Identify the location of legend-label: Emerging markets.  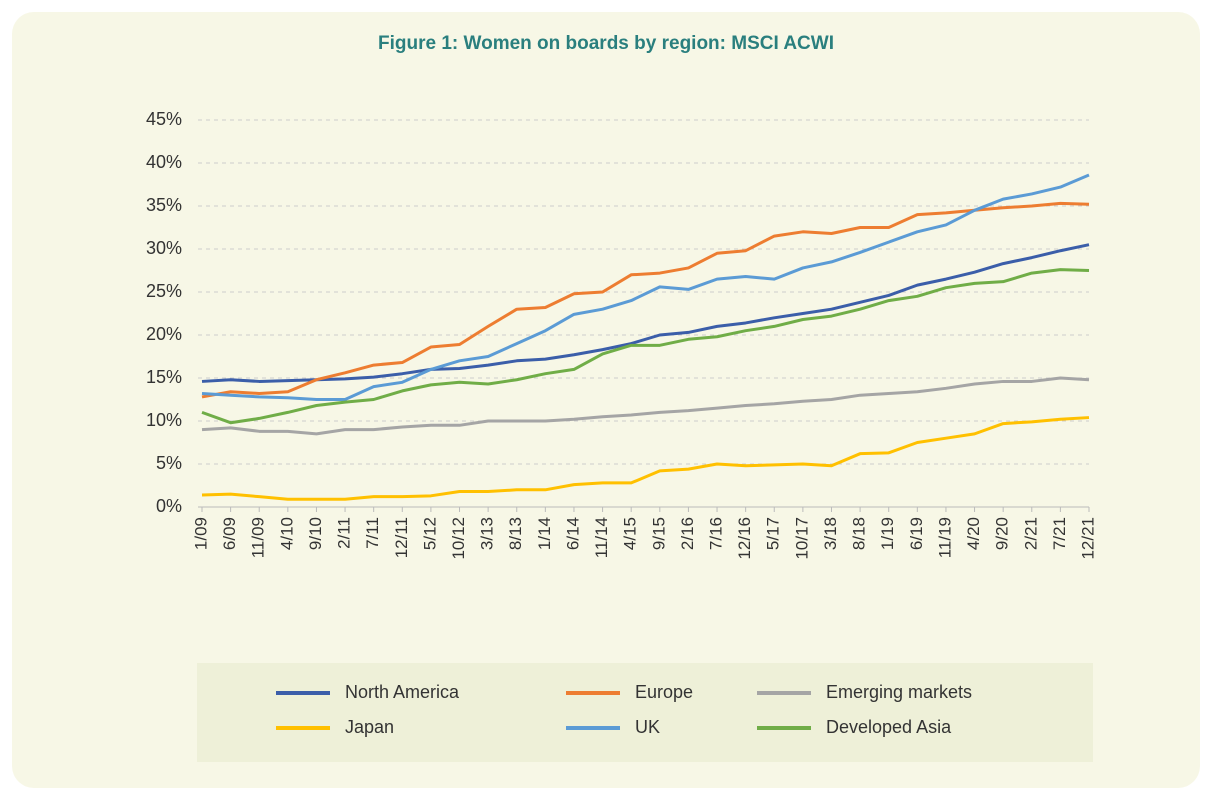
(899, 692).